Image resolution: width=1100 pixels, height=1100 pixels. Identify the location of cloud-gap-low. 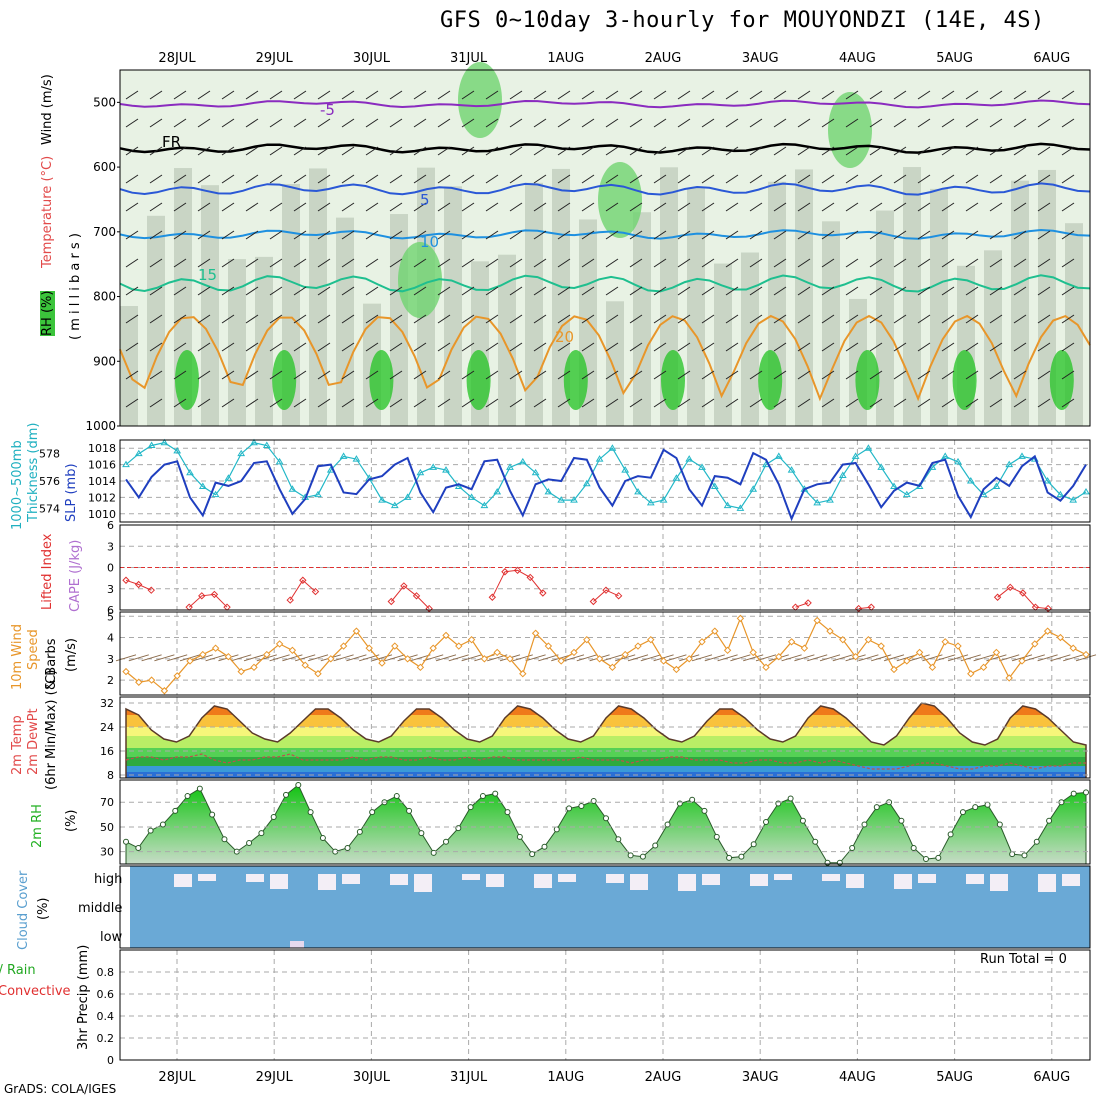
(297, 944).